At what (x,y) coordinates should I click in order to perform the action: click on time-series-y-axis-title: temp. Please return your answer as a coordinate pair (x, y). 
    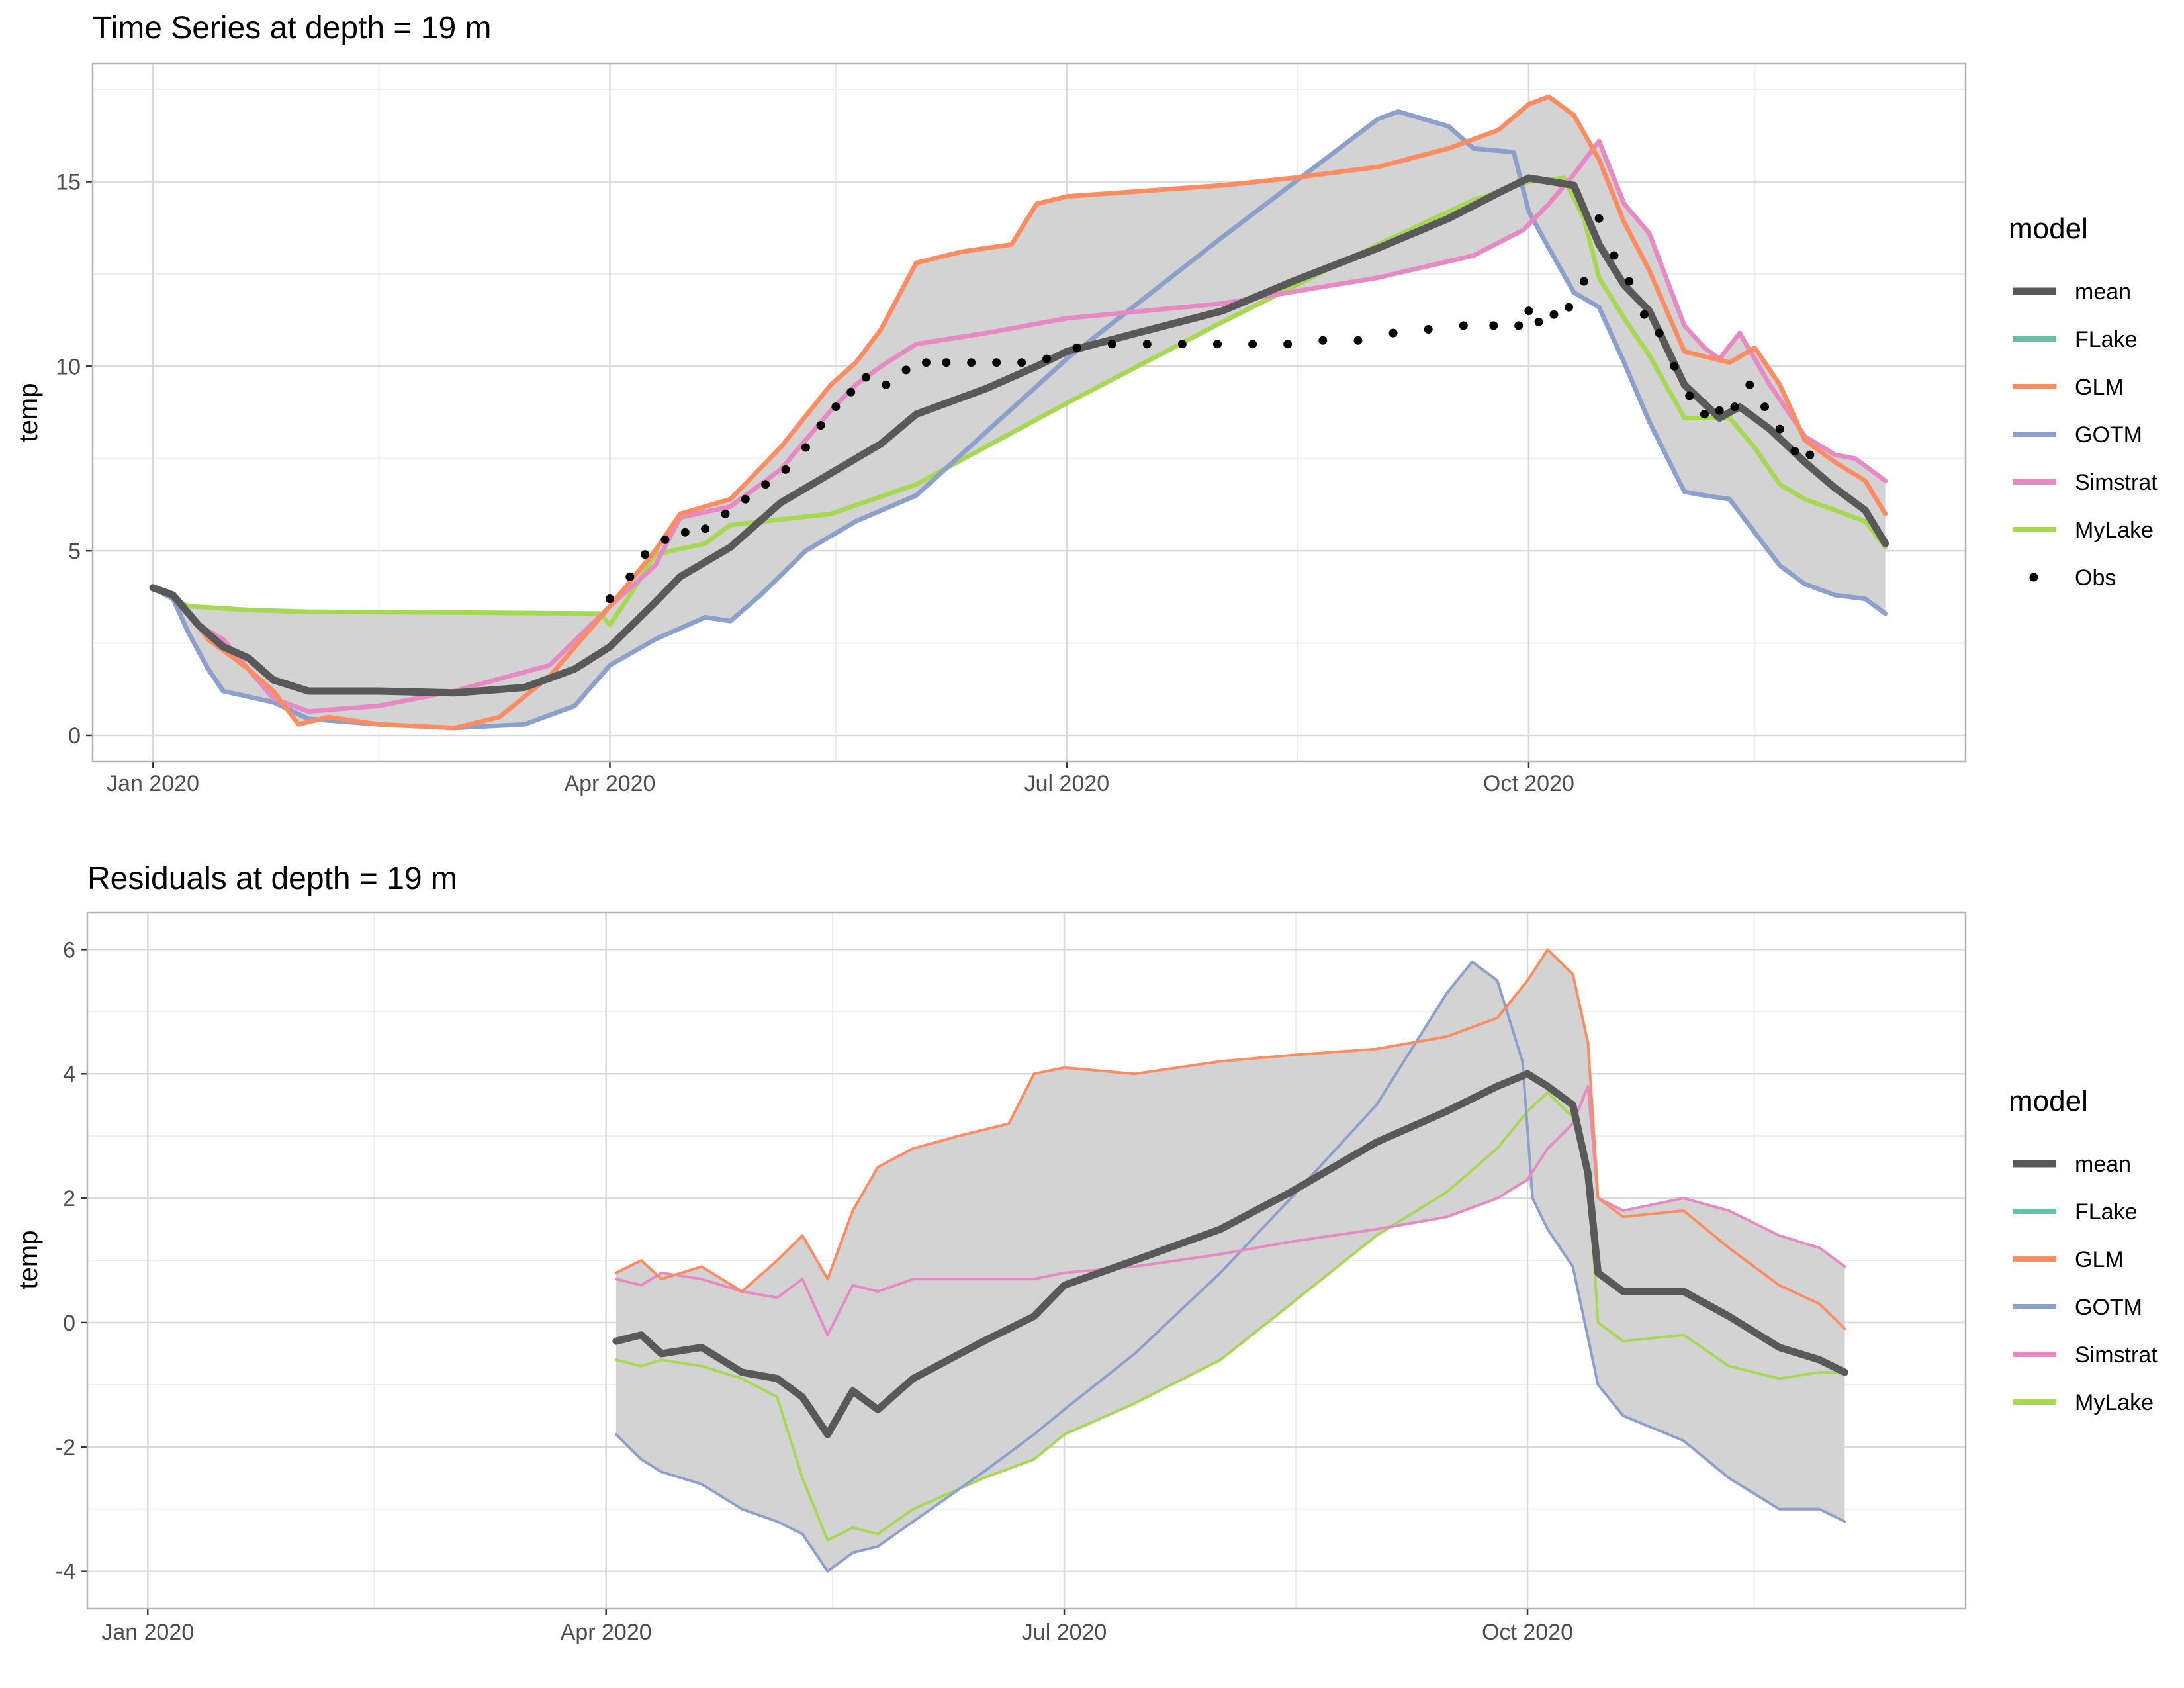
    Looking at the image, I should click on (28, 412).